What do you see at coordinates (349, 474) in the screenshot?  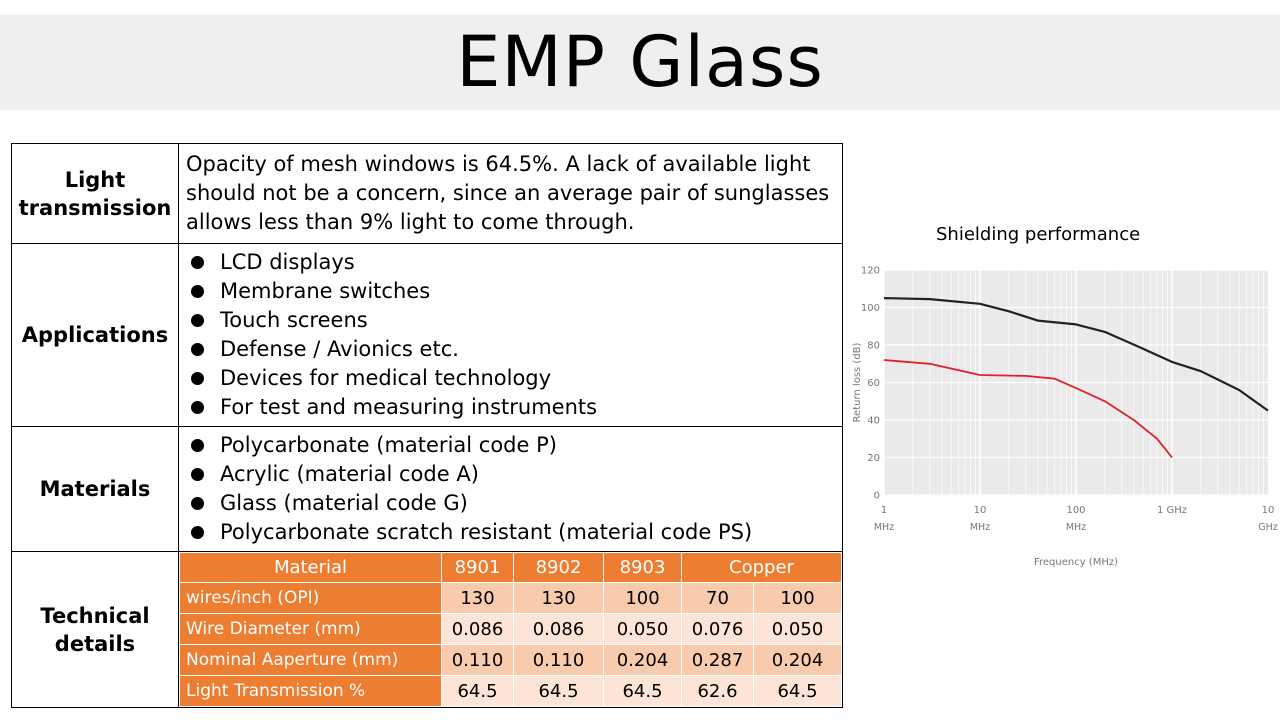 I see `list-item-text: Acrylic (material code A)` at bounding box center [349, 474].